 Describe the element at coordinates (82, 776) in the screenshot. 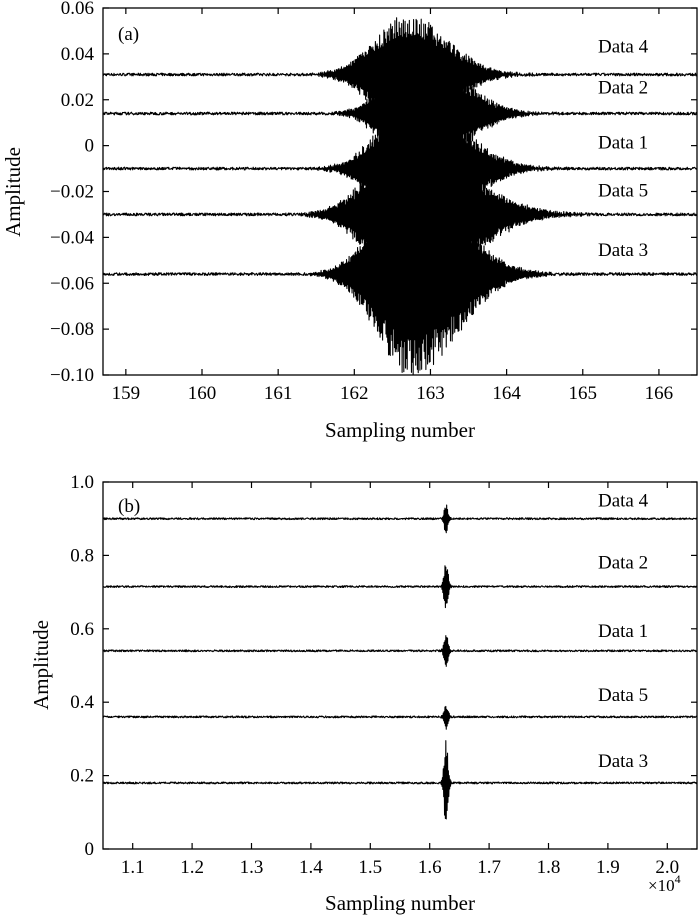

I see `y-tick-label-b-4: 0.2` at that location.